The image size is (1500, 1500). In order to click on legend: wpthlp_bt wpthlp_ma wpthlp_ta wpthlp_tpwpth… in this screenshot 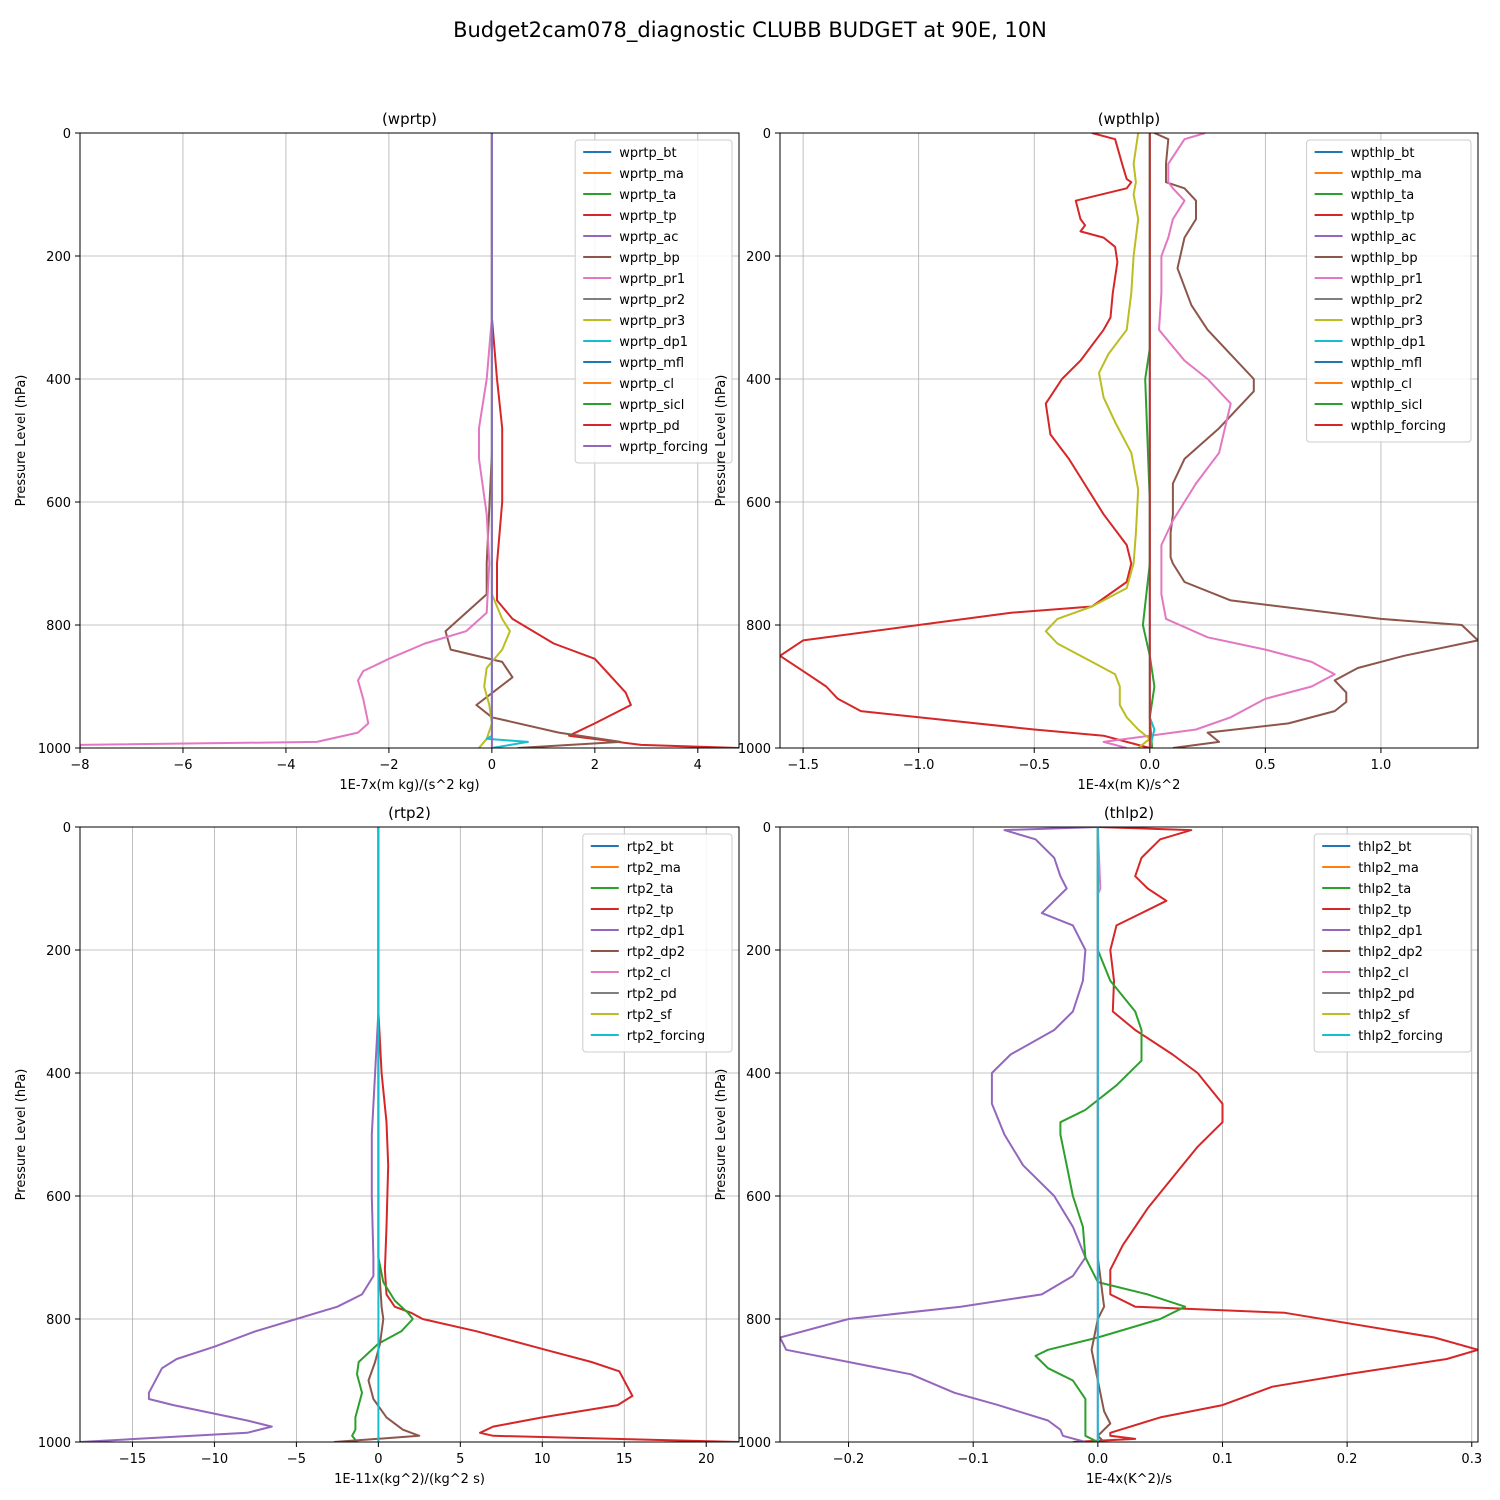, I will do `click(1389, 291)`.